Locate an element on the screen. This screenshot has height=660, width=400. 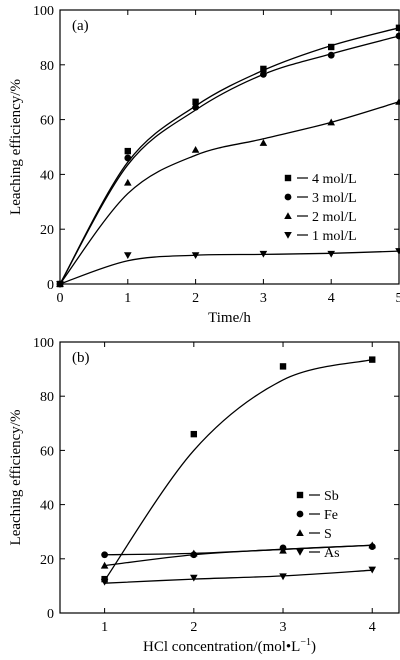
a-panel-label: (a) is located at coordinates (80, 26).